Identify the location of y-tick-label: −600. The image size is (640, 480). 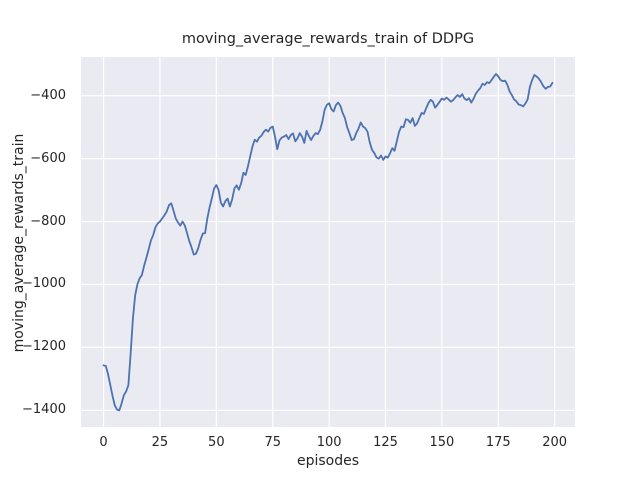
(48, 158).